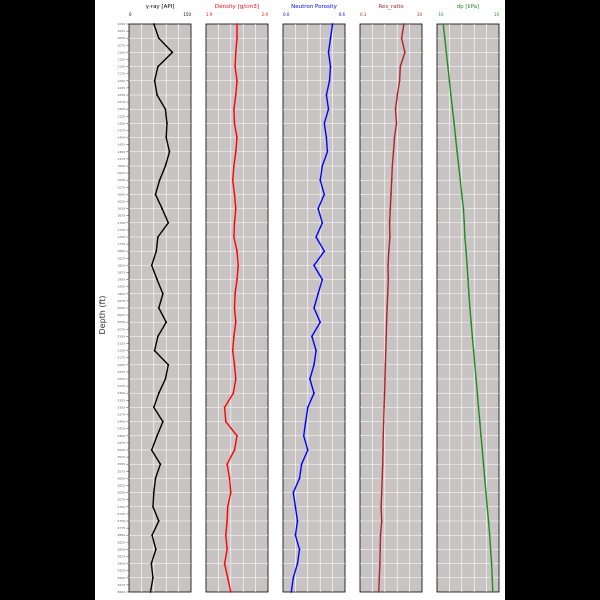 Image resolution: width=600 pixels, height=600 pixels. Describe the element at coordinates (121, 571) in the screenshot. I see `depth-tick-label: 2925` at that location.